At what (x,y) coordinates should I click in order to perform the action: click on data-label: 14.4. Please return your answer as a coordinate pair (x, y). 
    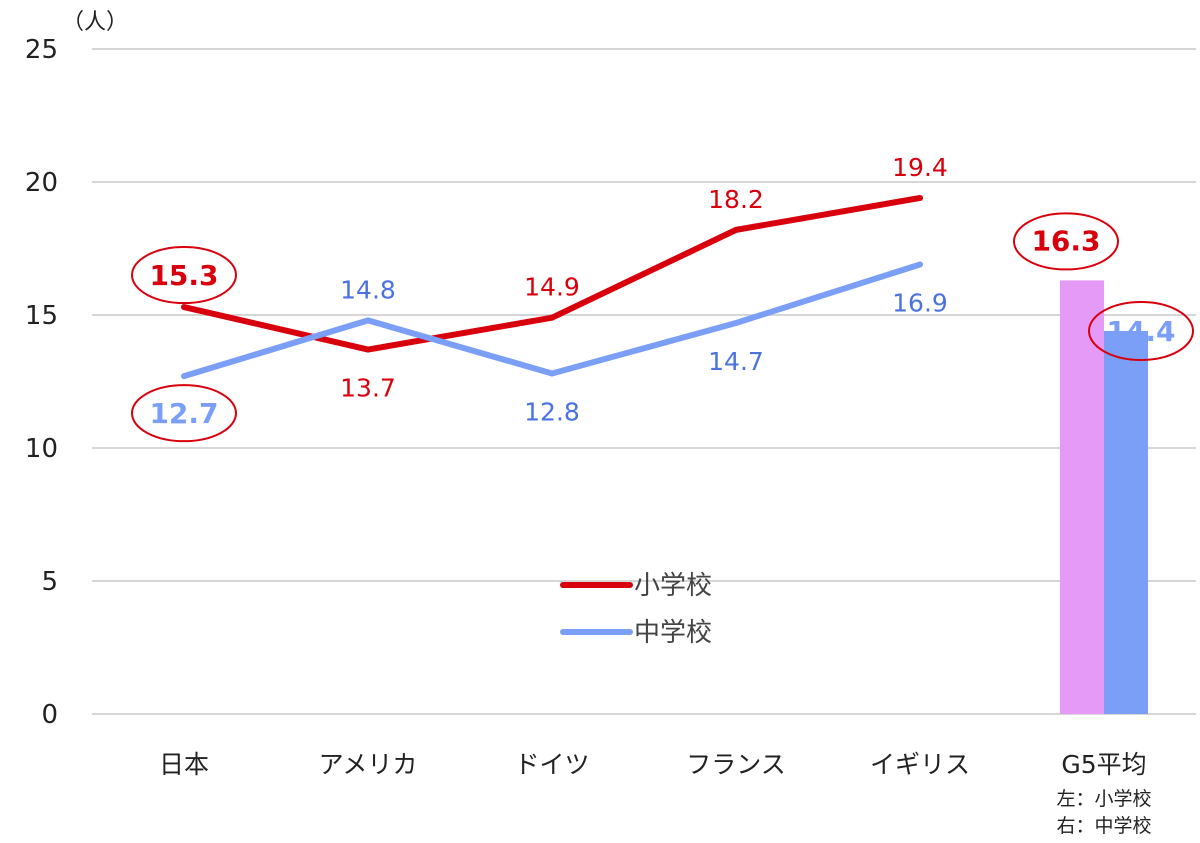
    Looking at the image, I should click on (1140, 331).